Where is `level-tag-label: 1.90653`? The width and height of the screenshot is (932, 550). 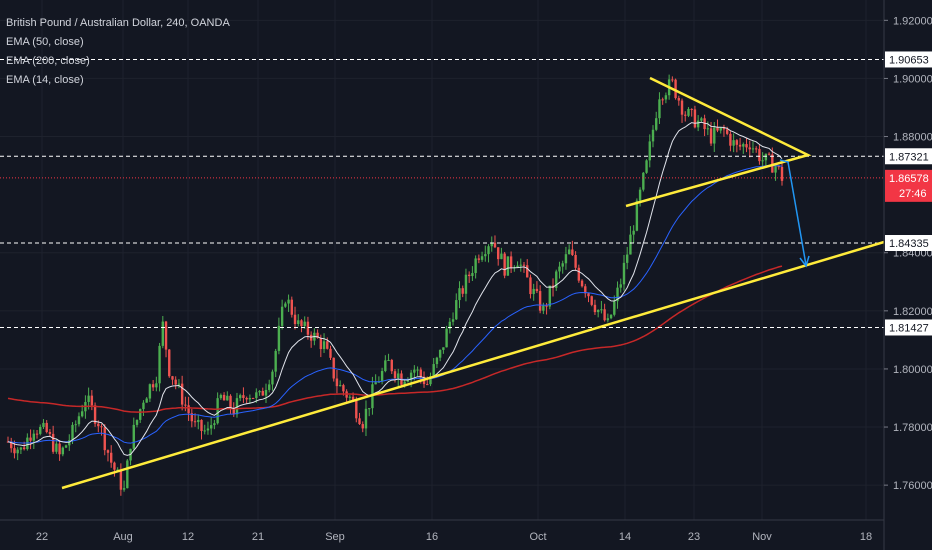 level-tag-label: 1.90653 is located at coordinates (909, 60).